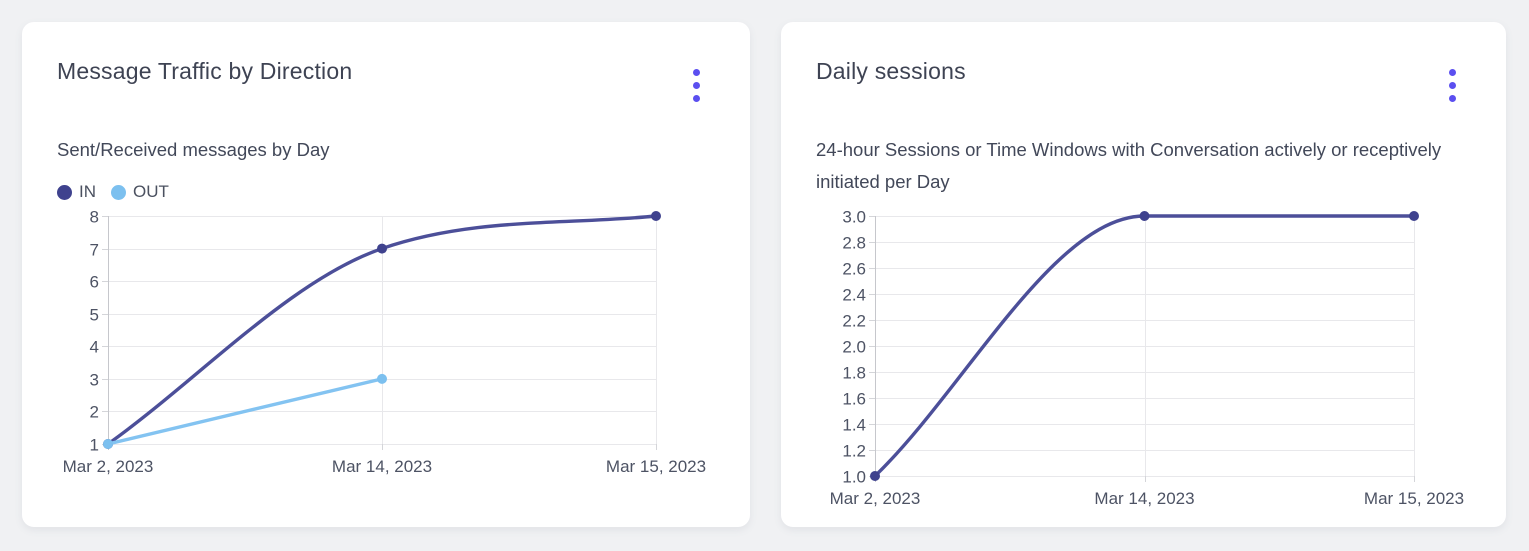  What do you see at coordinates (854, 347) in the screenshot?
I see `y-axis-tick-label: 2.0` at bounding box center [854, 347].